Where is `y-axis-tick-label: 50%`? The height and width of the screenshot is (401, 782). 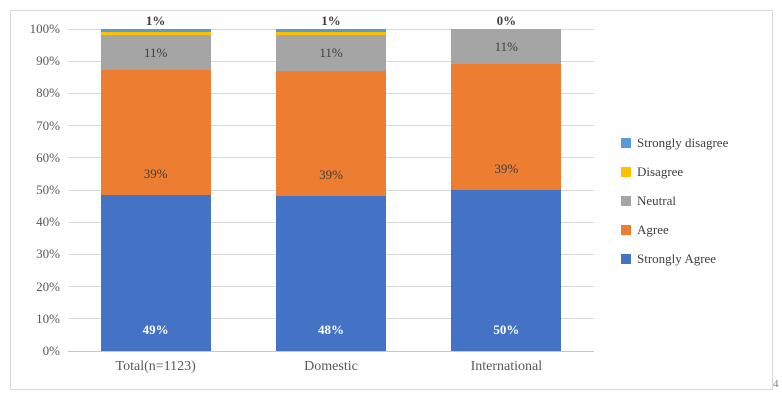
y-axis-tick-label: 50% is located at coordinates (48, 189).